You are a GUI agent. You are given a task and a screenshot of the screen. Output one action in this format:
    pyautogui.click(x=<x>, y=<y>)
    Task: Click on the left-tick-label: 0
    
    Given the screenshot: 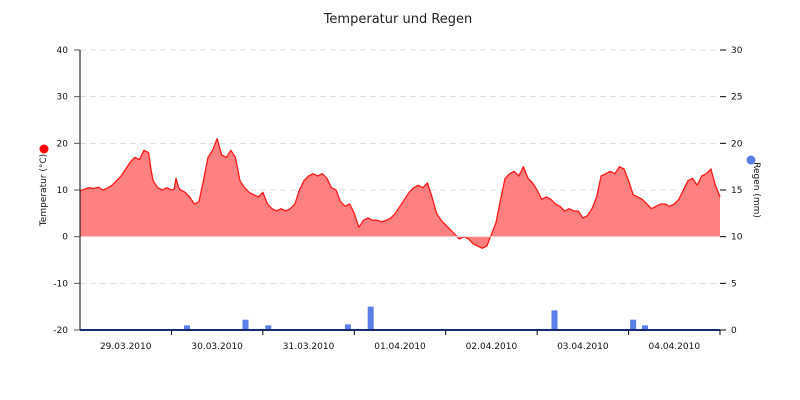 What is the action you would take?
    pyautogui.click(x=65, y=238)
    